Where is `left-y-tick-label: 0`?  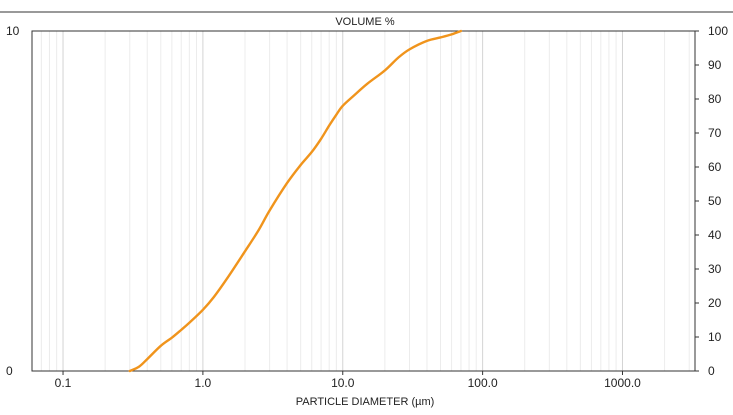
left-y-tick-label: 0 is located at coordinates (9, 371).